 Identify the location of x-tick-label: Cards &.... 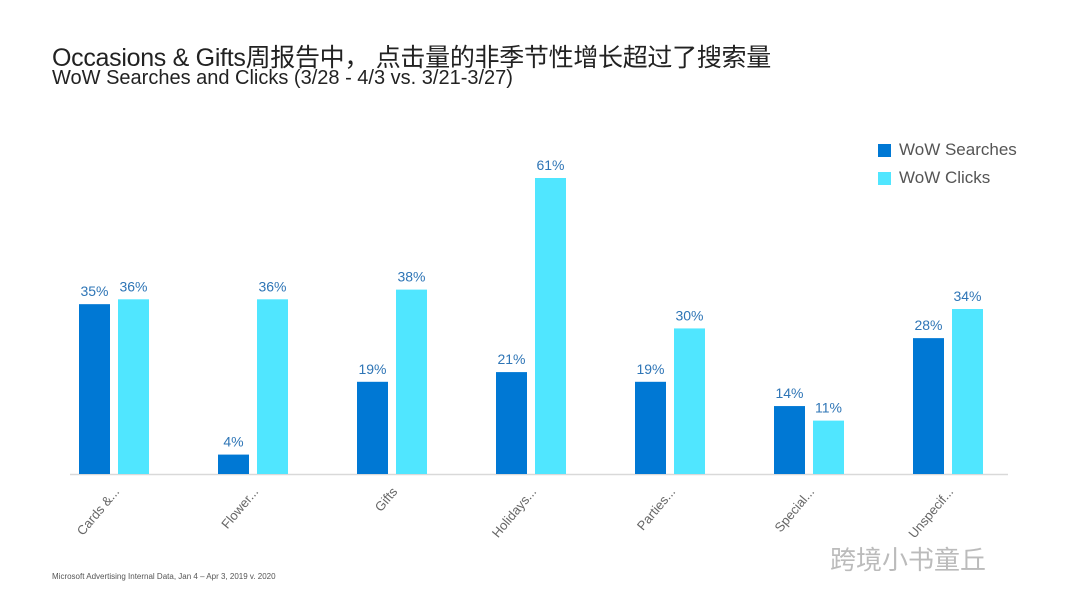
(98, 511).